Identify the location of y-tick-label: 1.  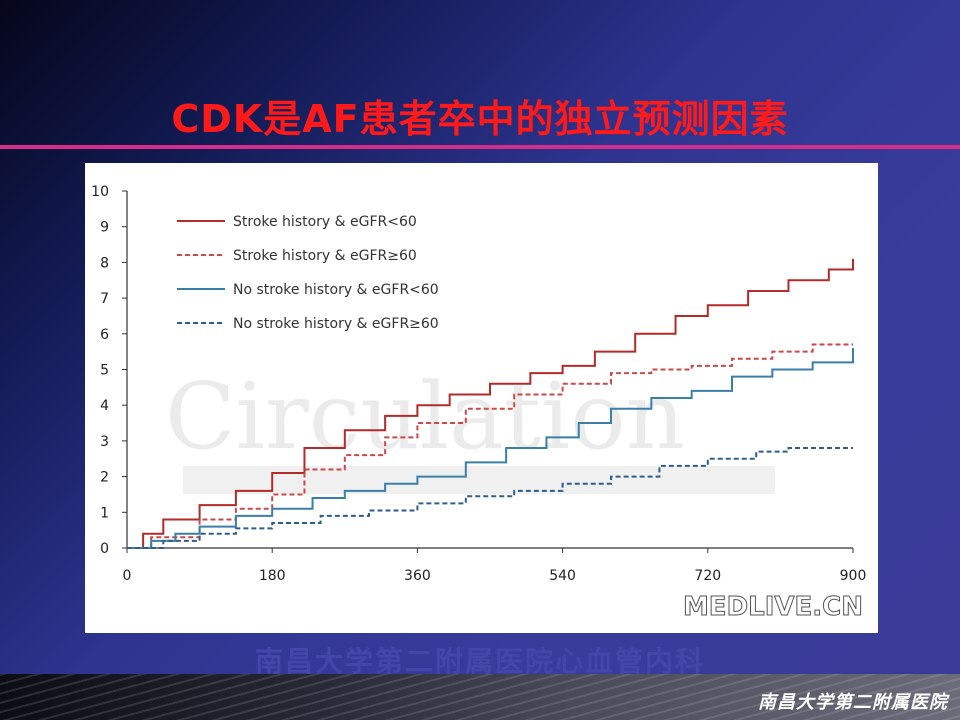
(104, 513).